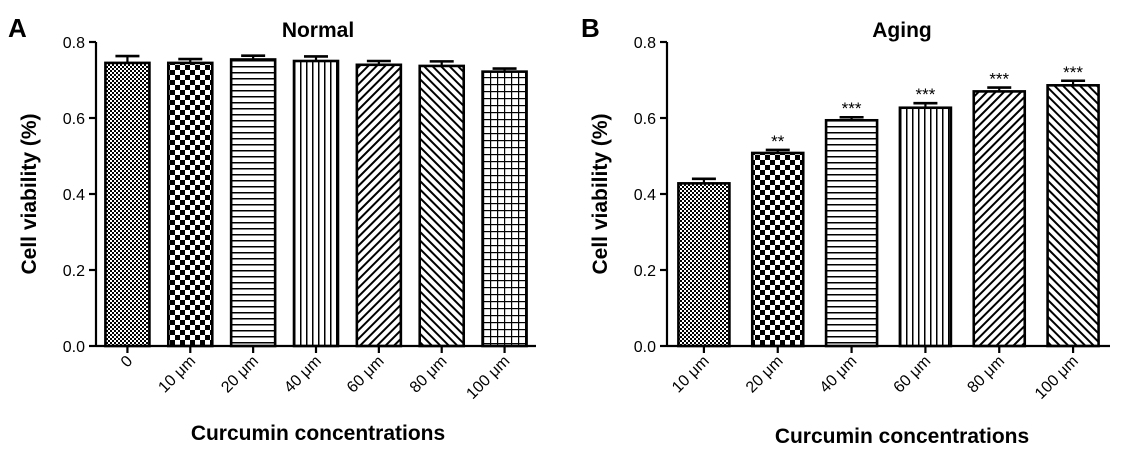 Image resolution: width=1122 pixels, height=449 pixels. Describe the element at coordinates (127, 362) in the screenshot. I see `x-tick-label: 0` at that location.